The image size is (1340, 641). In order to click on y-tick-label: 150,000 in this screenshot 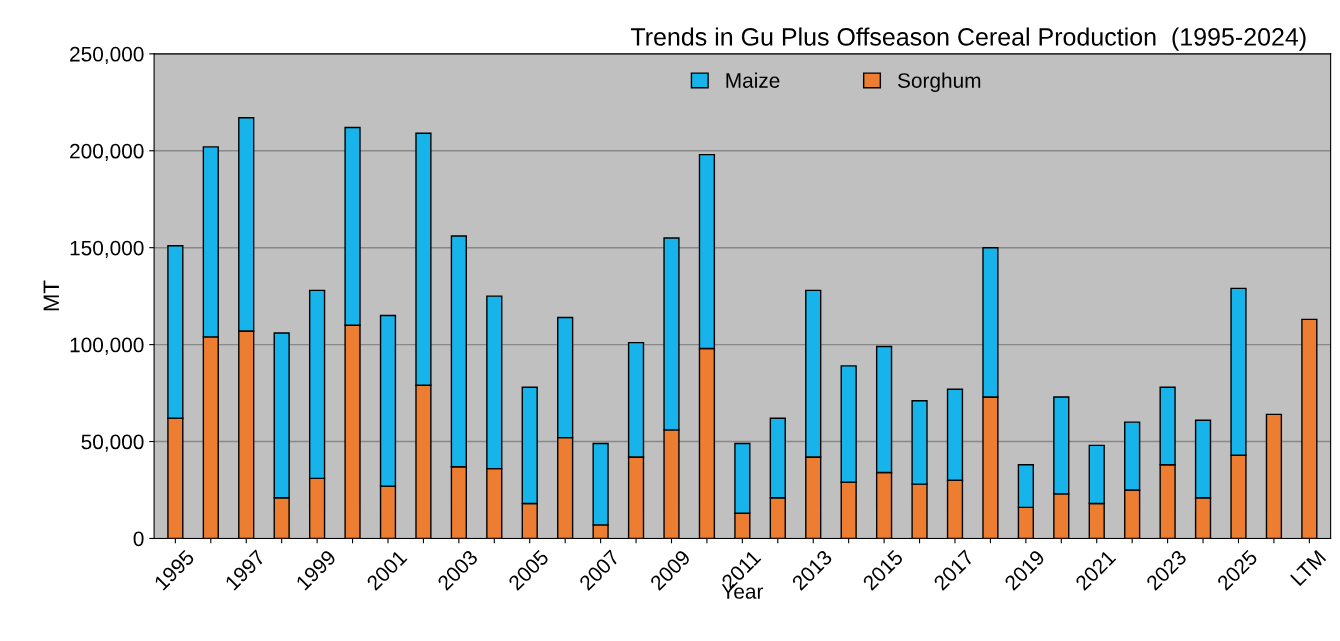, I will do `click(107, 249)`.